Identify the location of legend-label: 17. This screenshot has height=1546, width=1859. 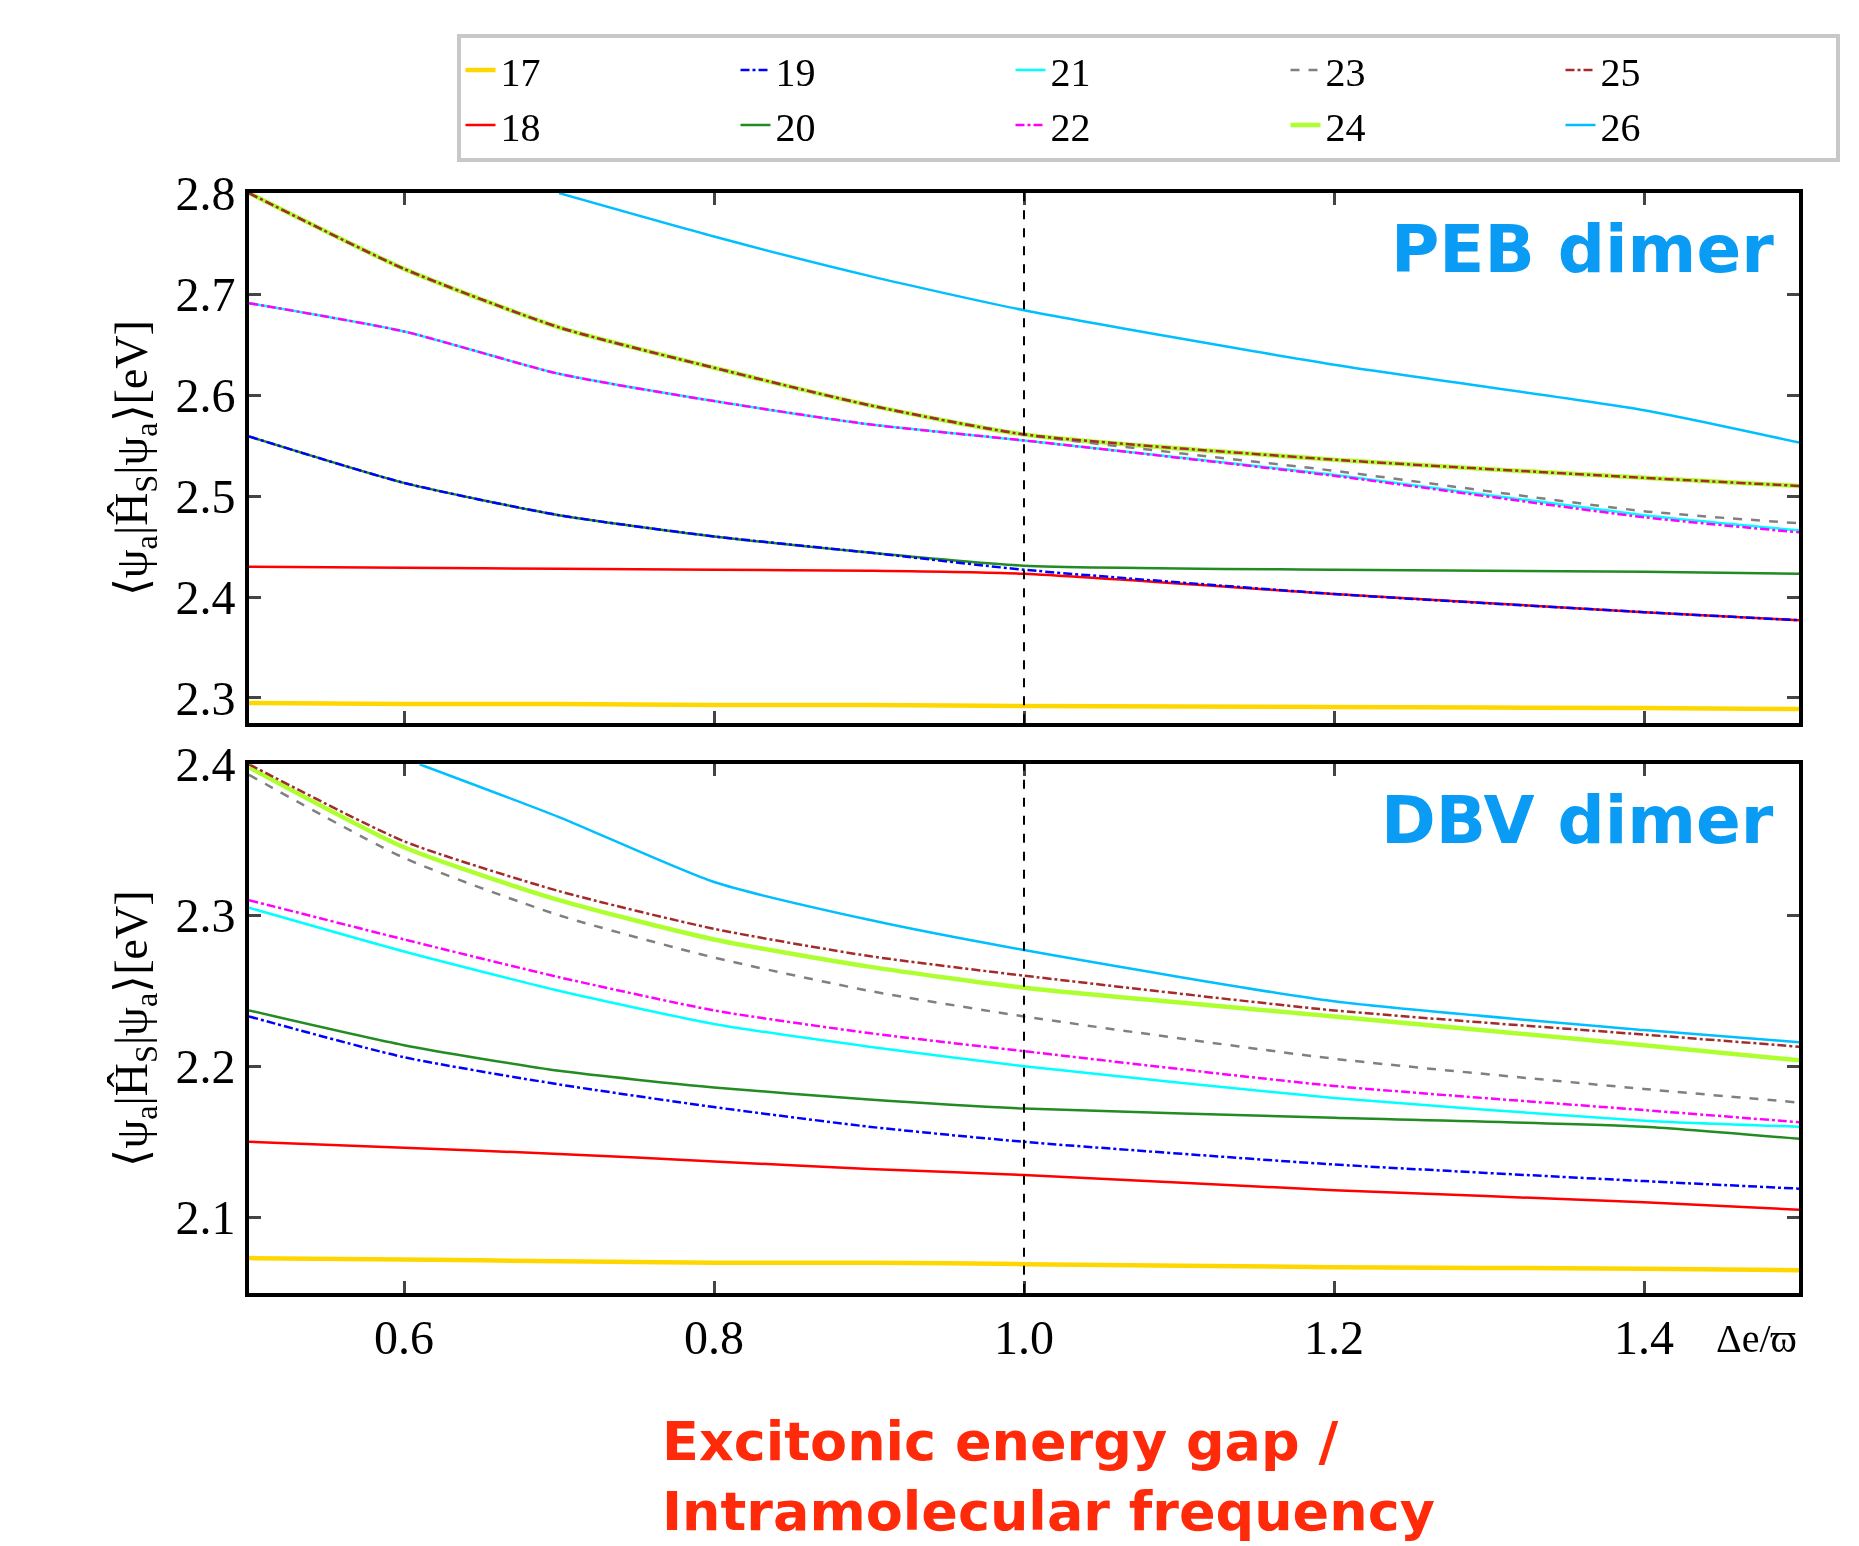
(520, 72).